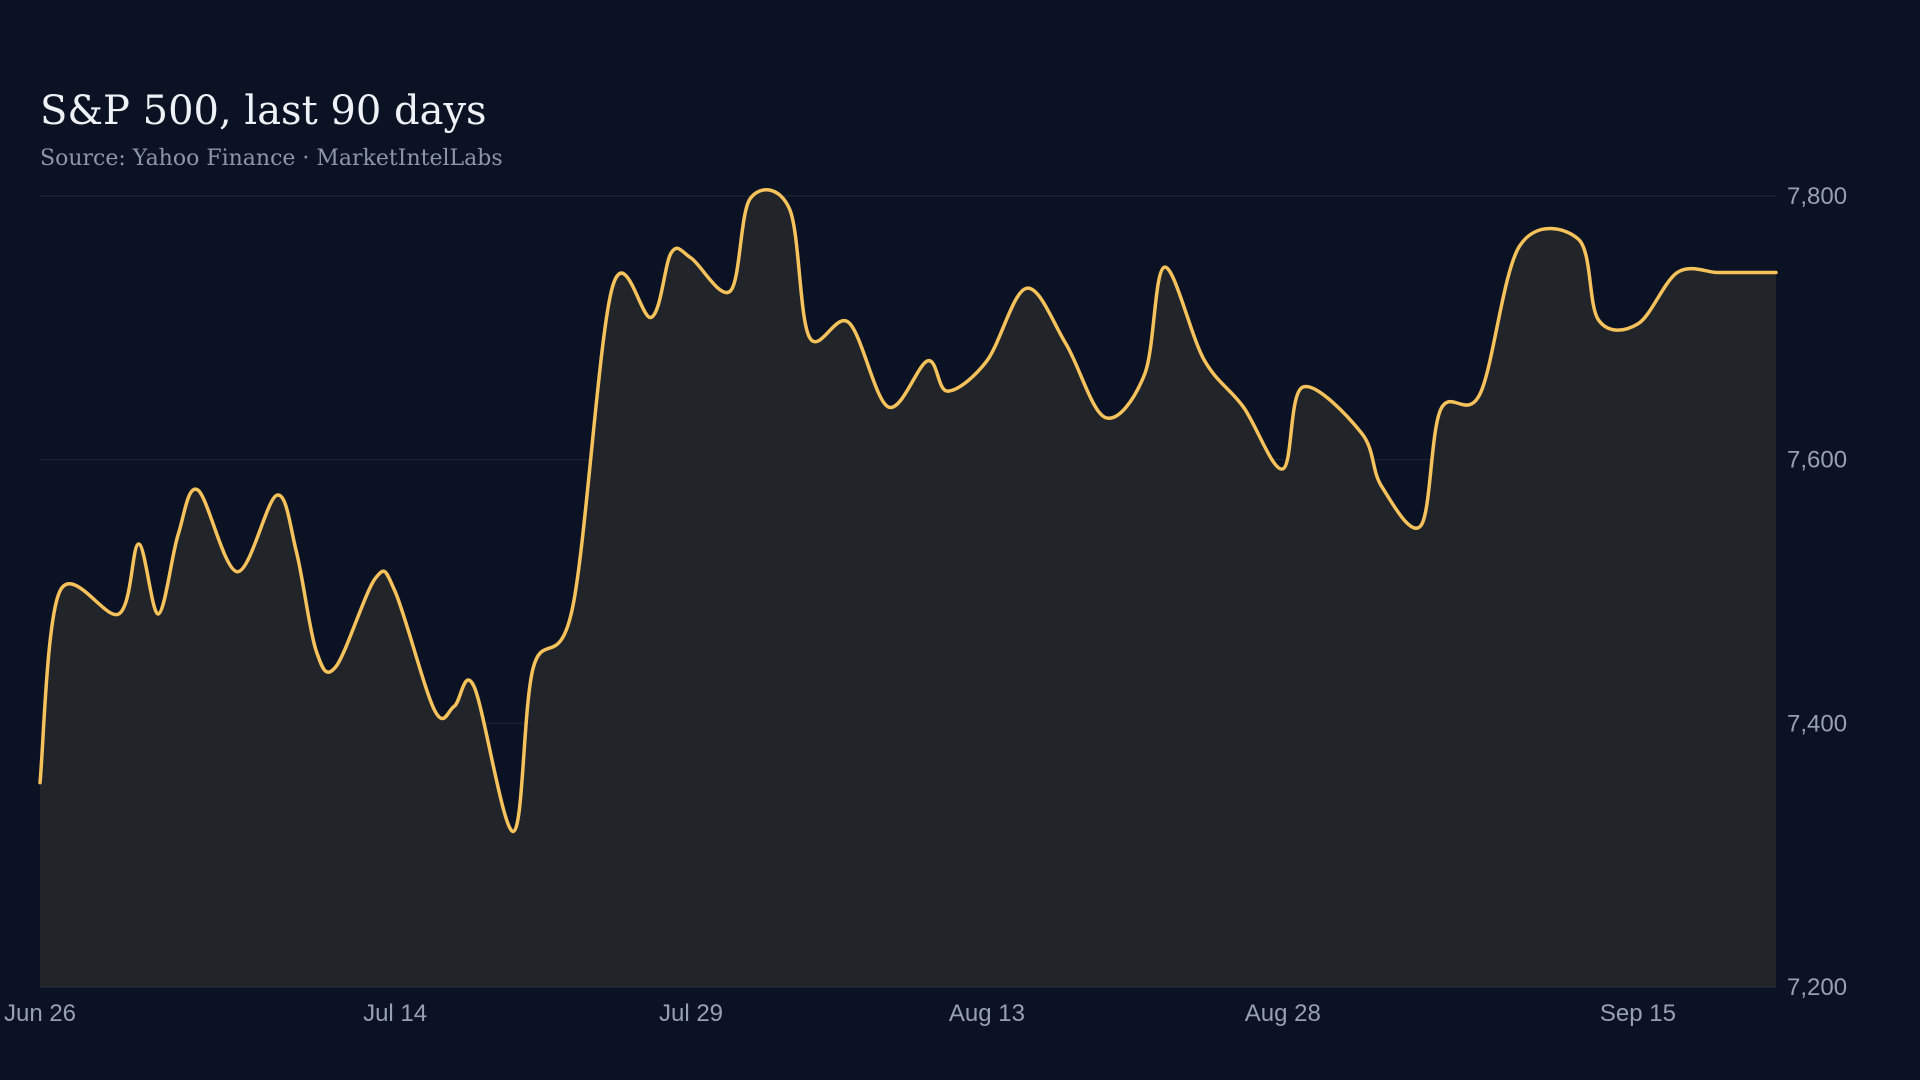 The image size is (1920, 1080). Describe the element at coordinates (987, 1013) in the screenshot. I see `x-tick-label: Aug 13` at that location.